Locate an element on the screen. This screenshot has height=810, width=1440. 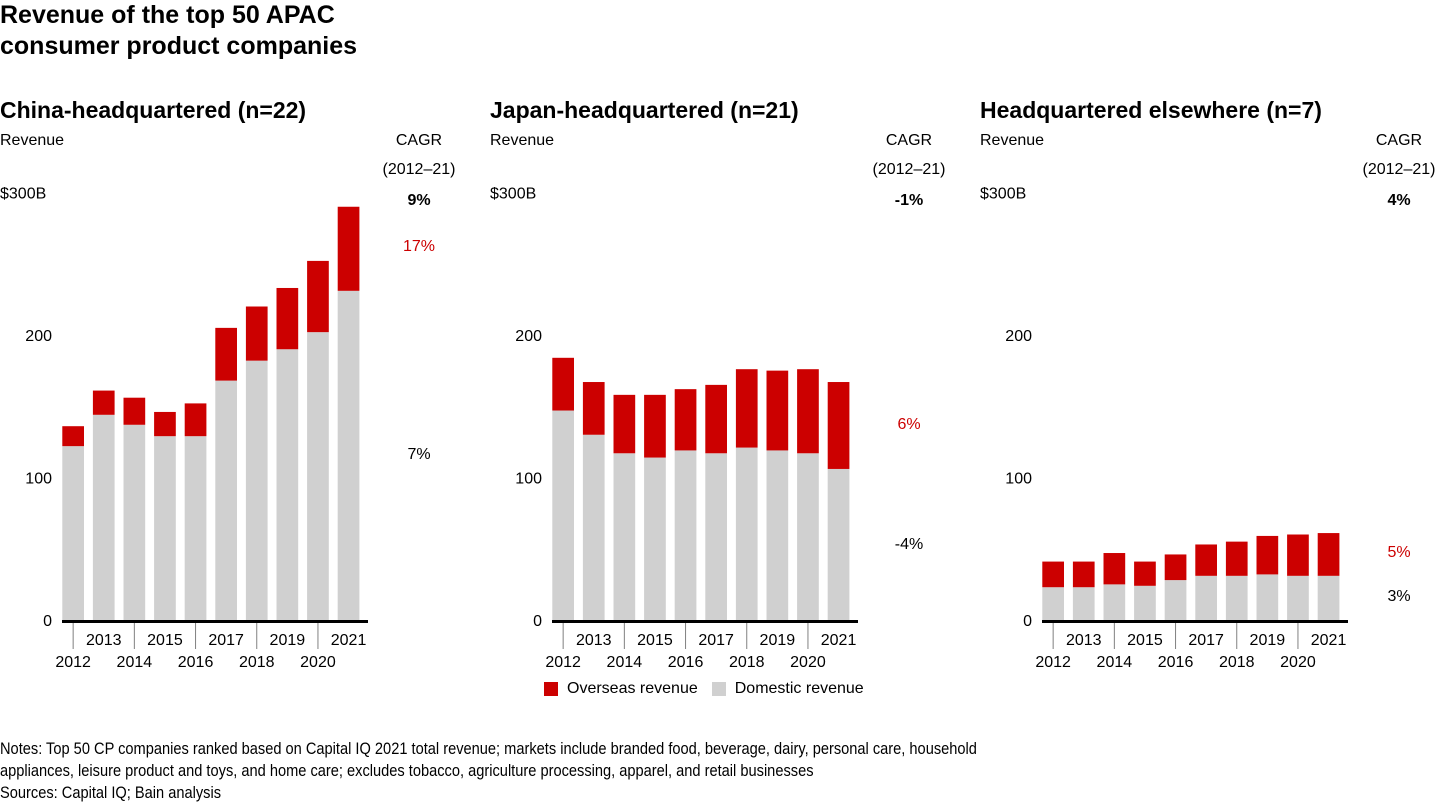
legend-item-overseas: Overseas revenue is located at coordinates (621, 689).